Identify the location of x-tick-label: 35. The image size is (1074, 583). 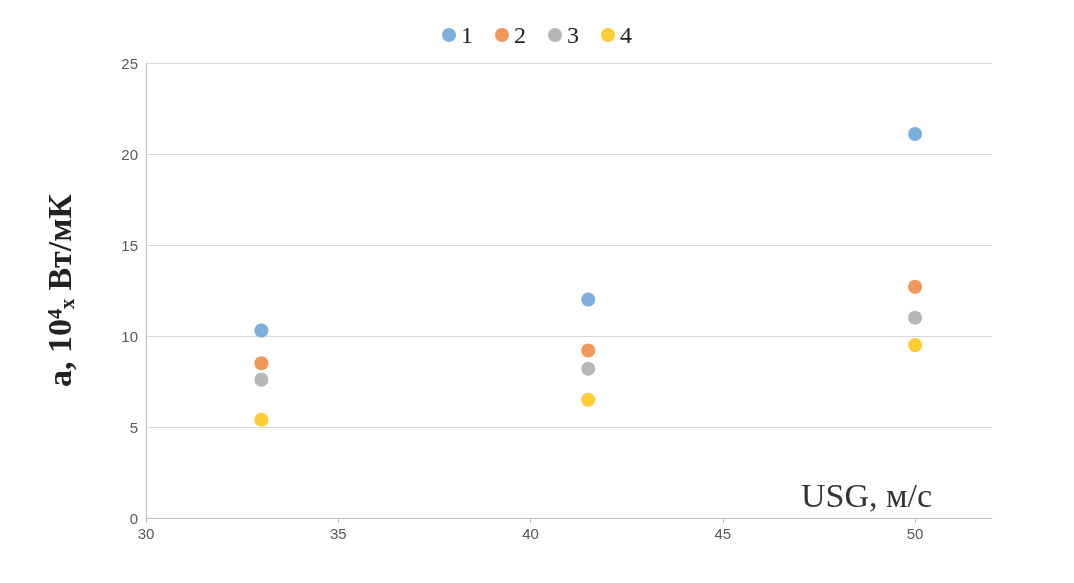
(338, 533).